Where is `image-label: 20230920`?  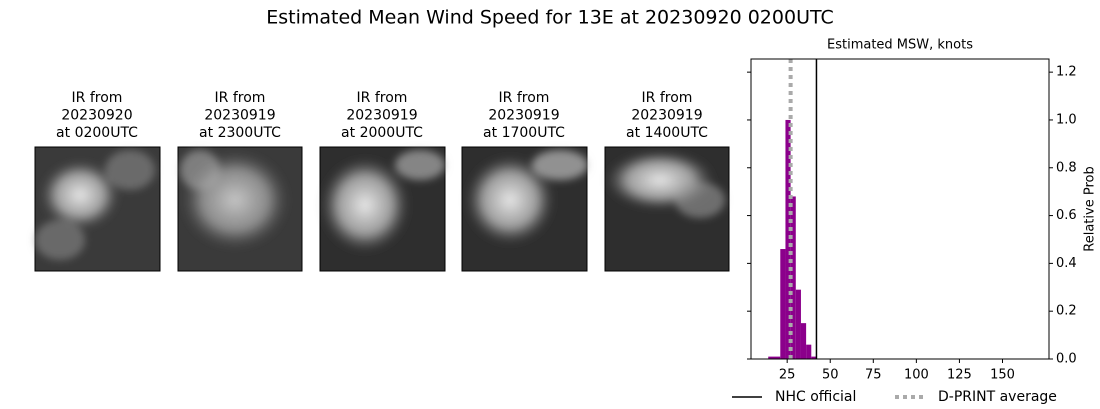
image-label: 20230920 is located at coordinates (96, 116).